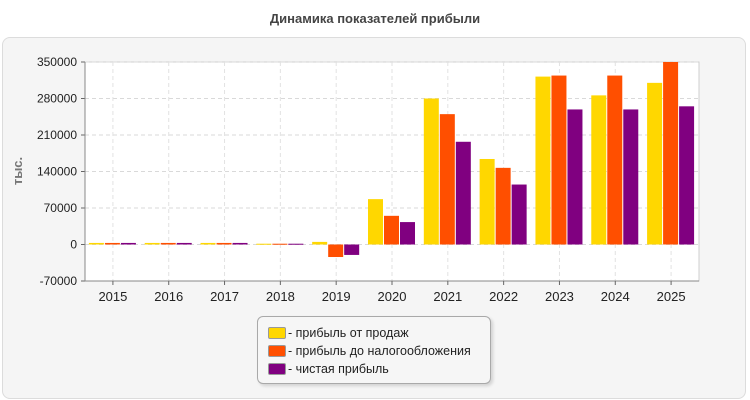  What do you see at coordinates (277, 333) in the screenshot?
I see `legend-swatch-sales-profit` at bounding box center [277, 333].